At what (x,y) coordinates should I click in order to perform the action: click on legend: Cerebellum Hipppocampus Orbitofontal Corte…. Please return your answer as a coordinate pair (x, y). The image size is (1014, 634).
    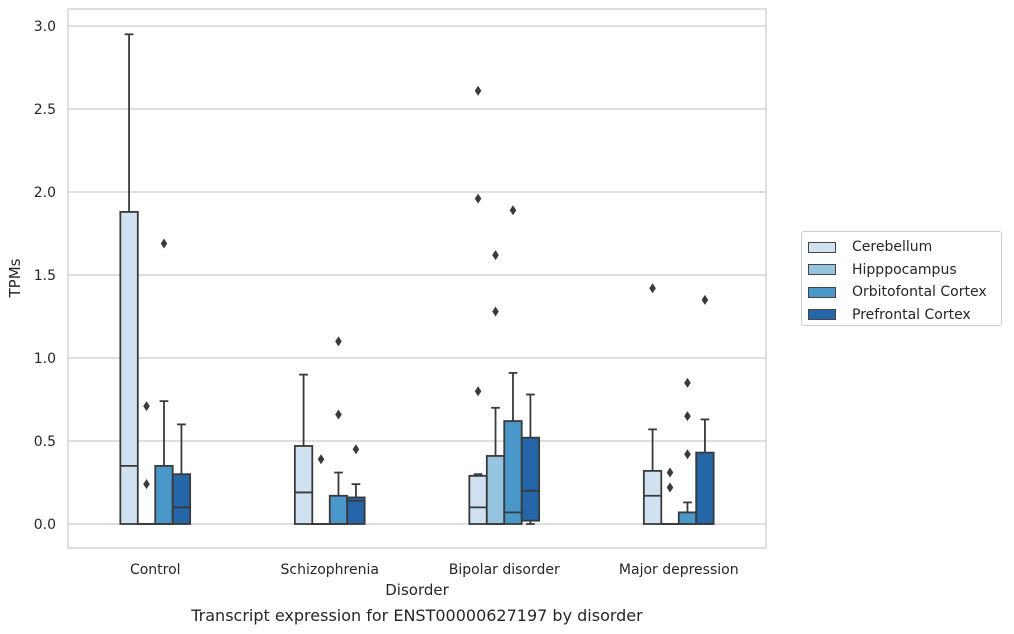
    Looking at the image, I should click on (901, 278).